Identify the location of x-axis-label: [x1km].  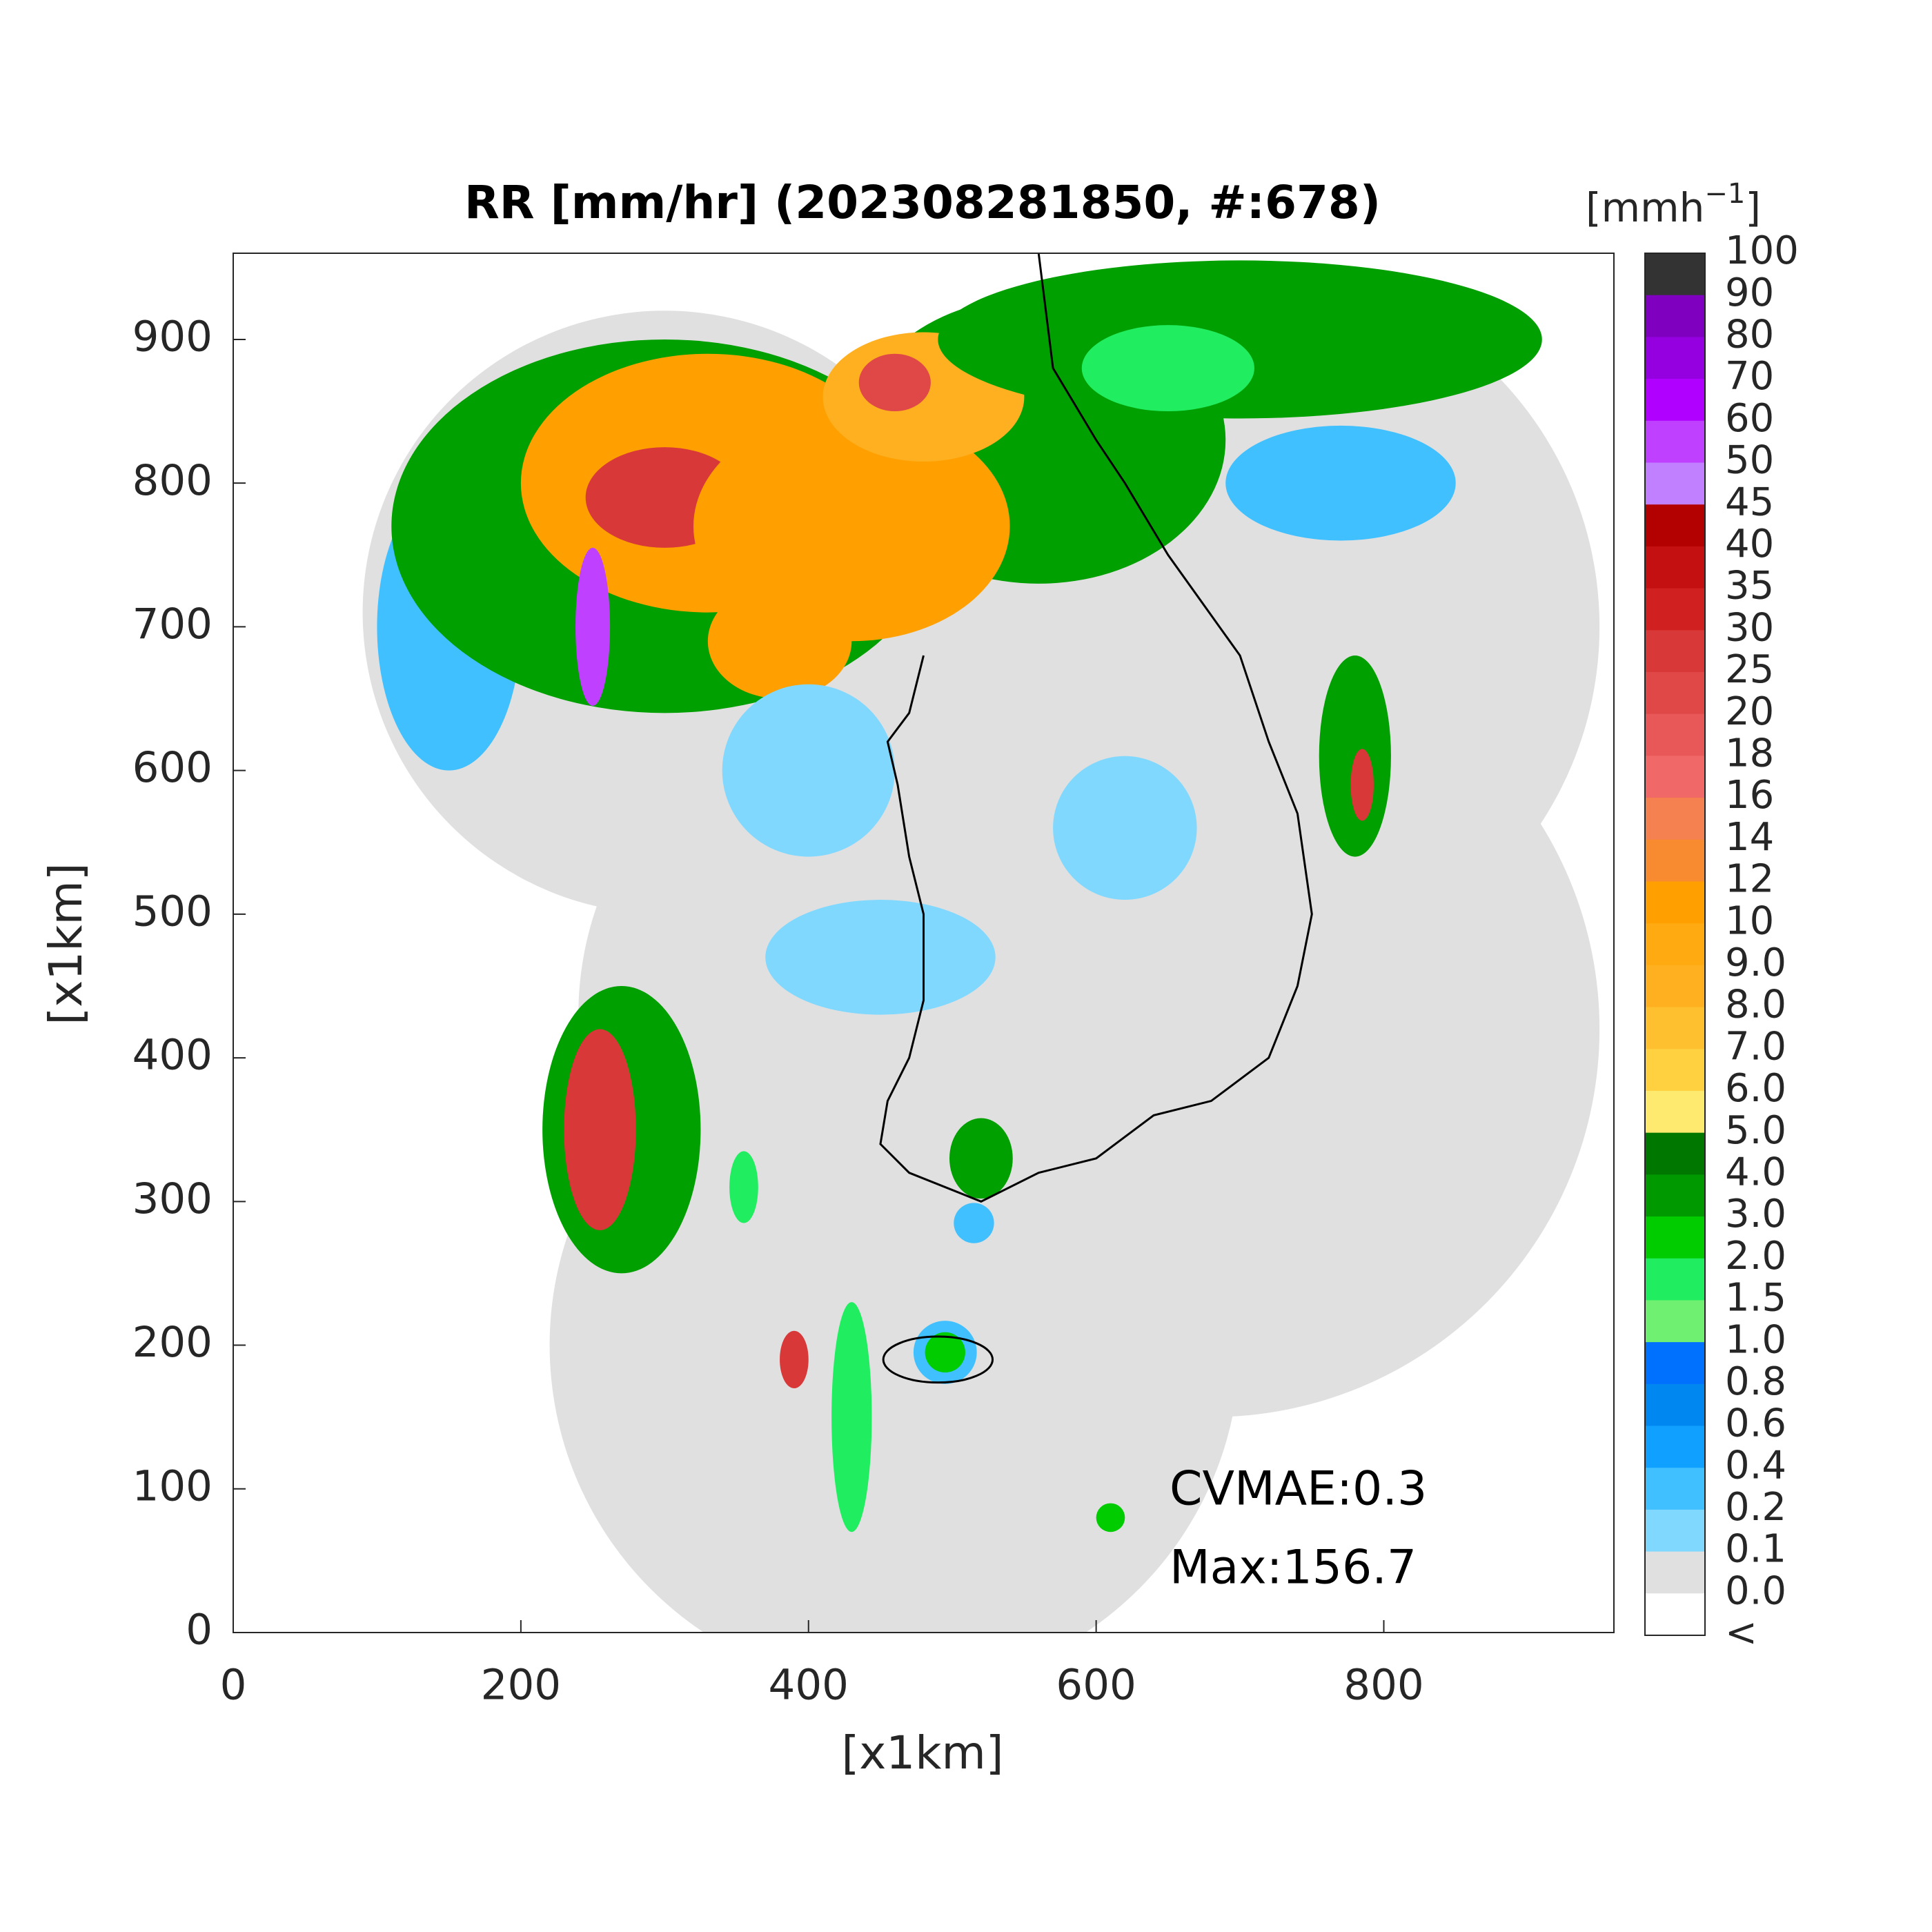
(922, 1753).